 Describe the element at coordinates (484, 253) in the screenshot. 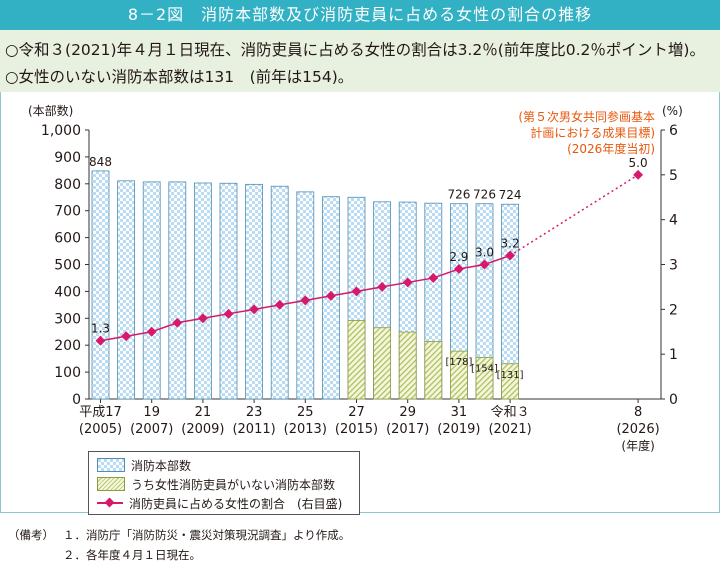

I see `ratio-value-label: 3.0` at that location.